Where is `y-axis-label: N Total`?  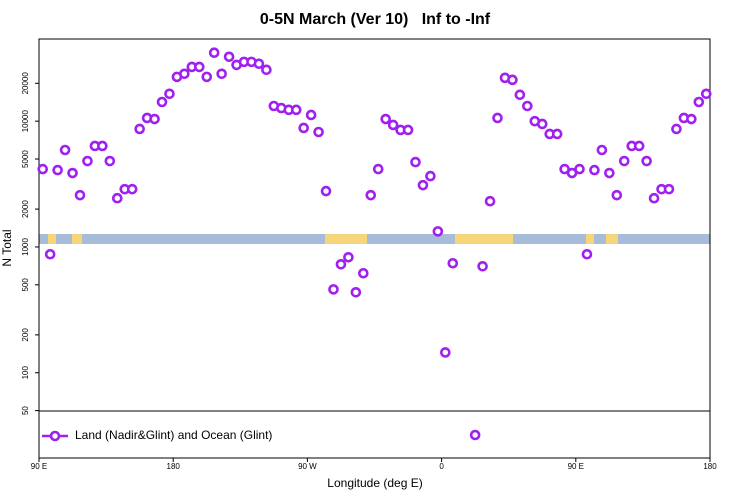 y-axis-label: N Total is located at coordinates (7, 247).